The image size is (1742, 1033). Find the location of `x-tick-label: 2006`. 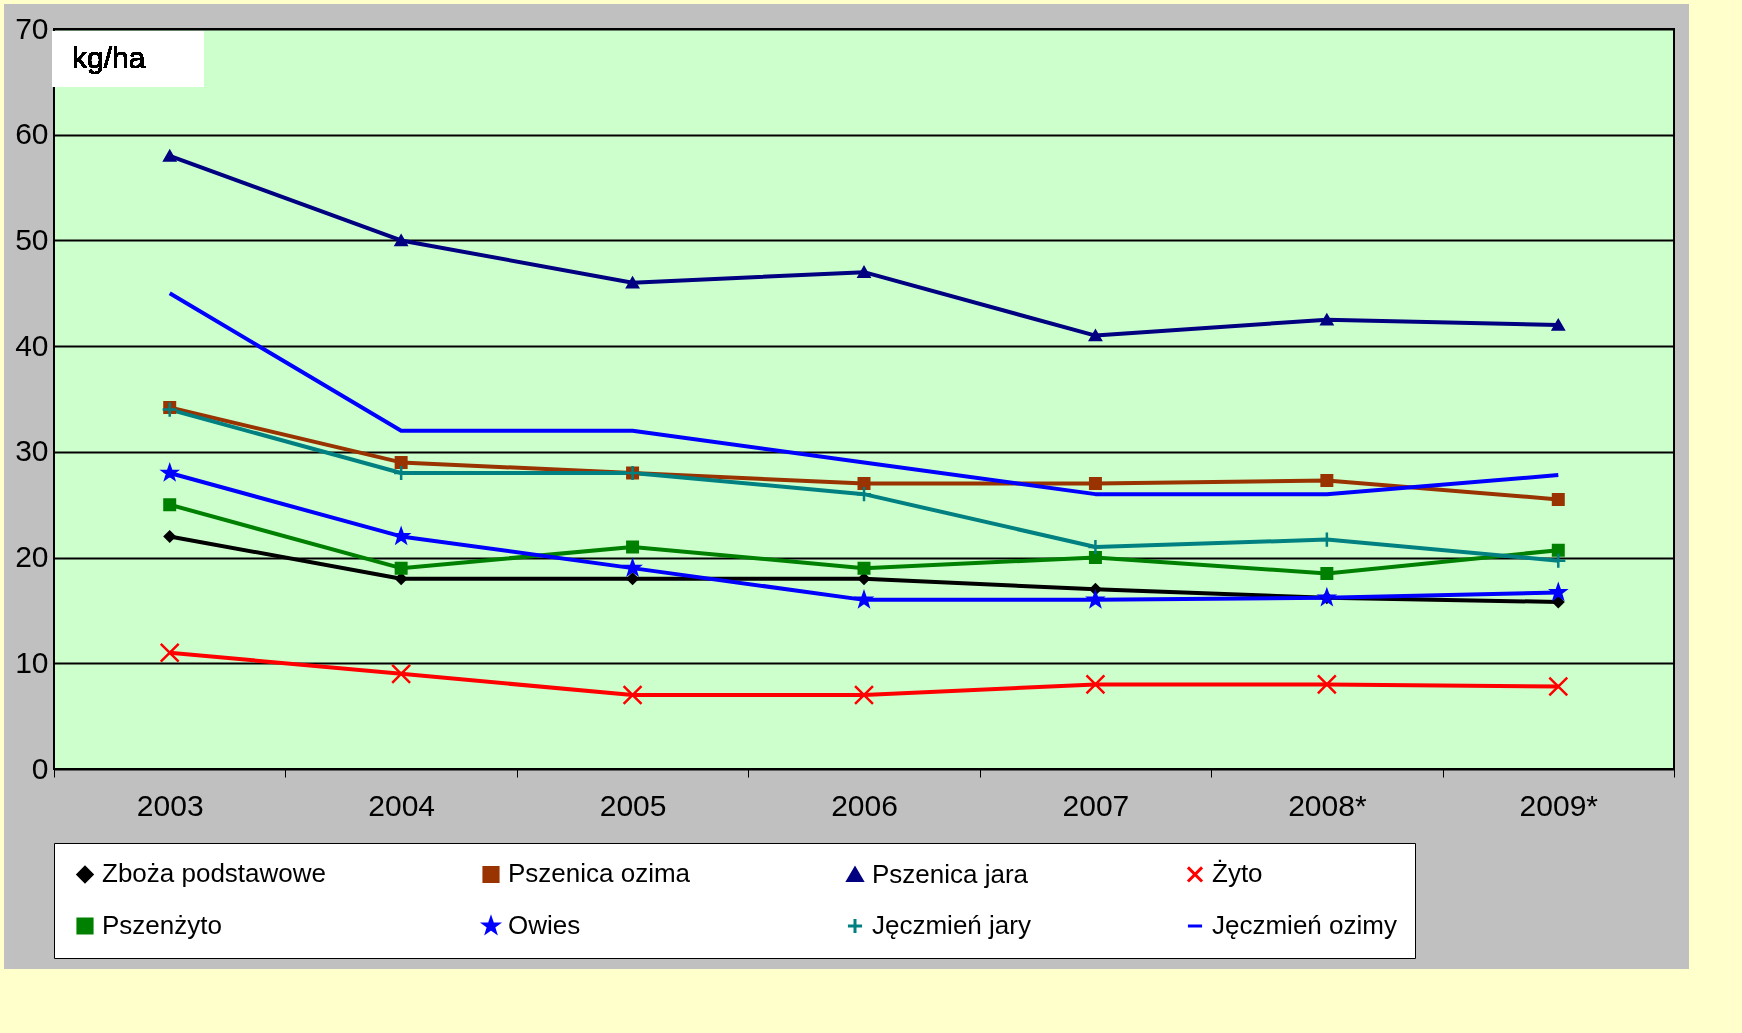

x-tick-label: 2006 is located at coordinates (864, 805).